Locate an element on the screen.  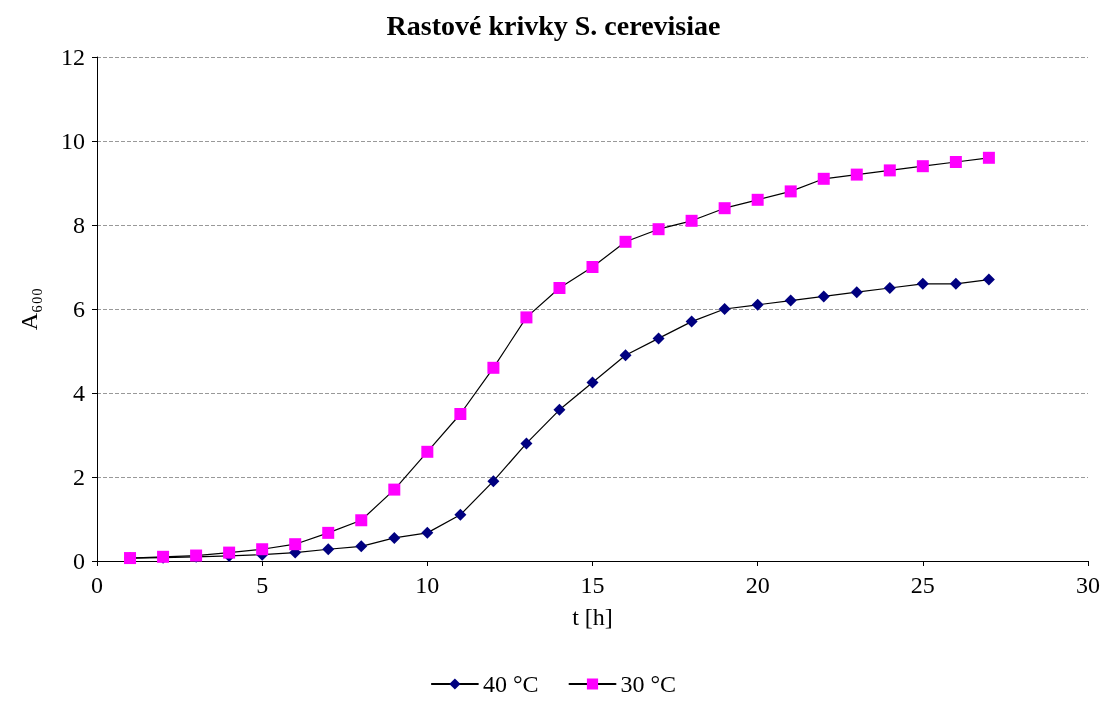
y-tick-label: 2 is located at coordinates (79, 477).